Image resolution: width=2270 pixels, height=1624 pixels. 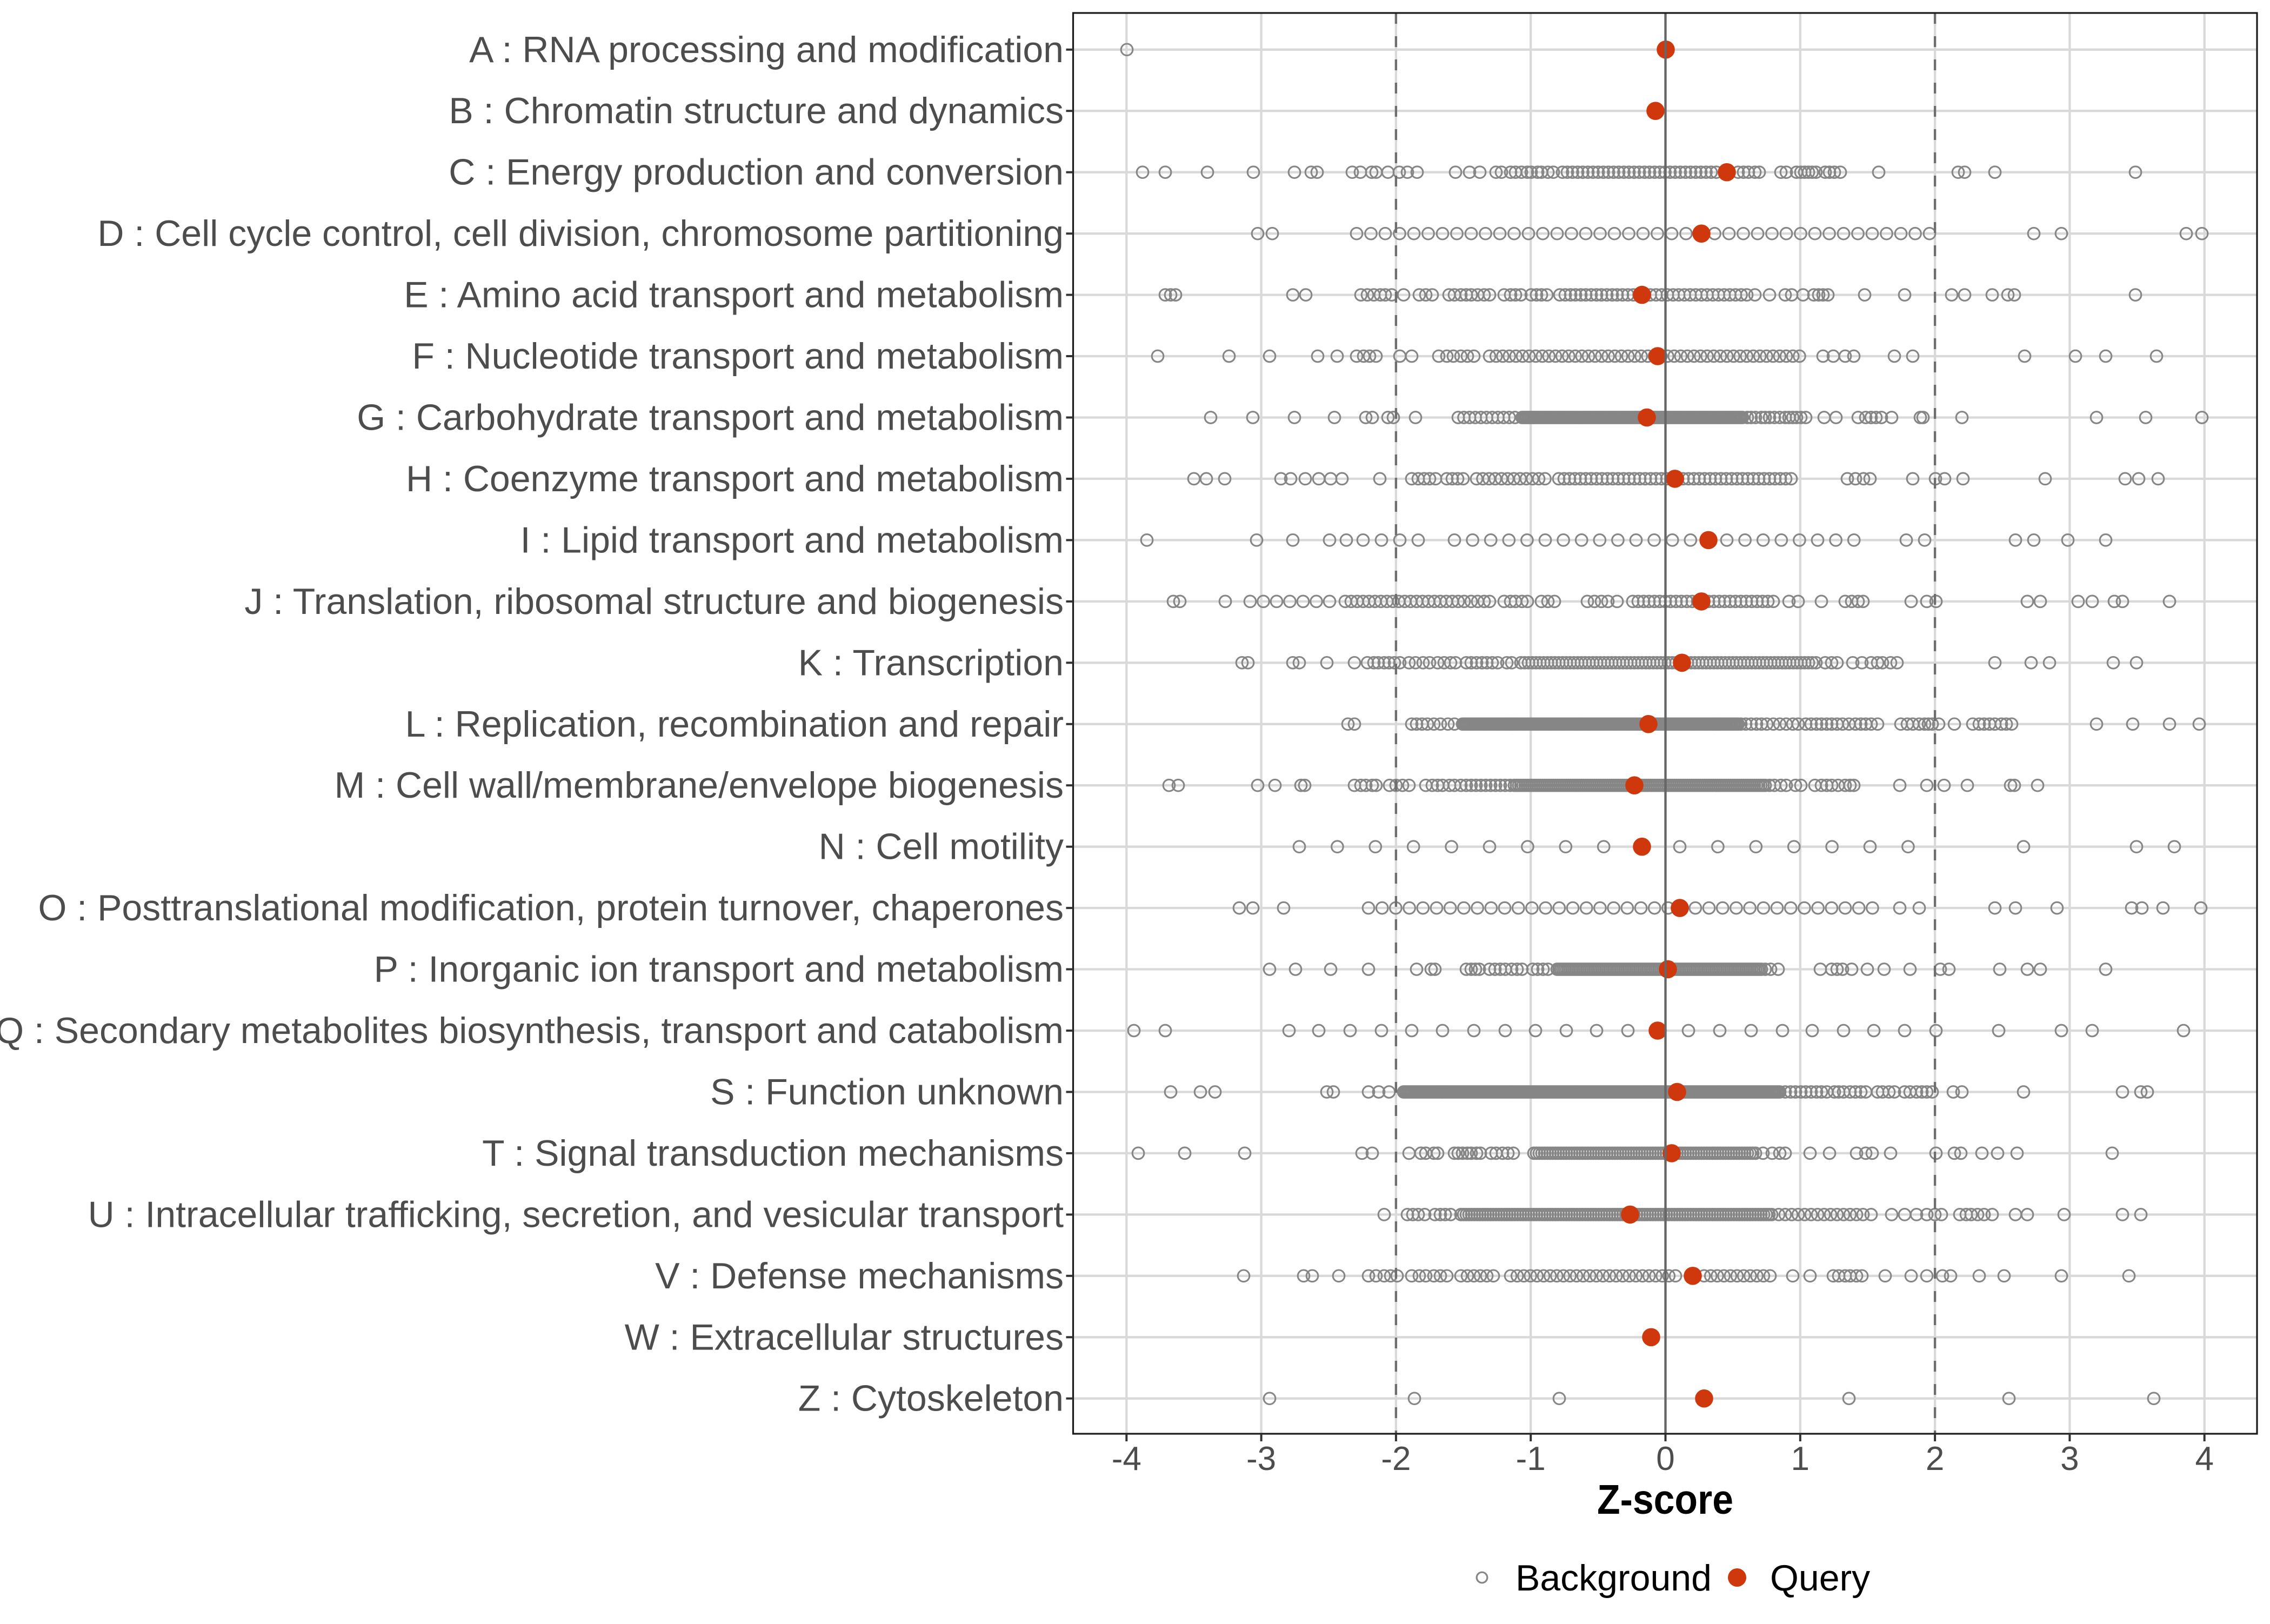 I want to click on svg-text:A : RNA processing and modific: A : RNA processing and modification, so click(x=766, y=50).